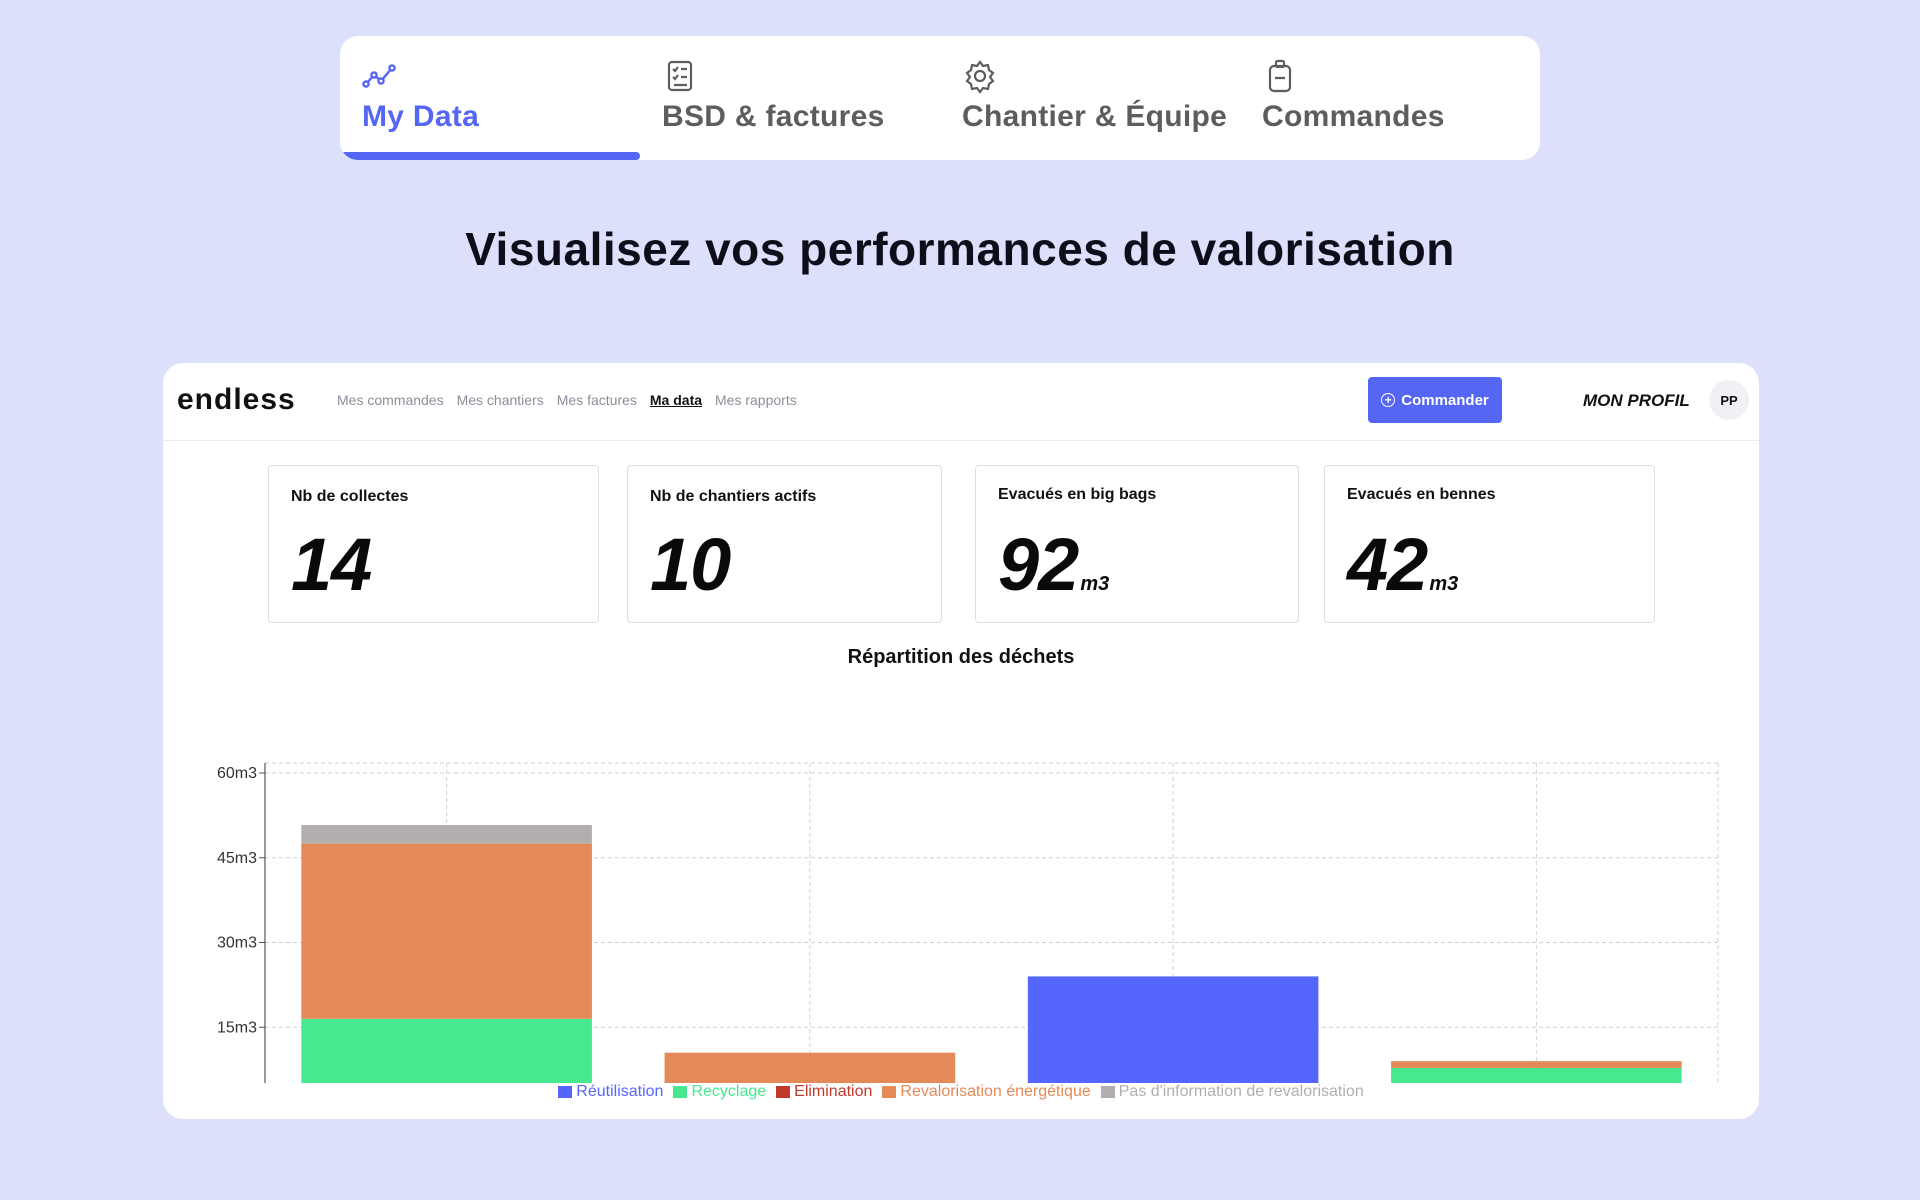 This screenshot has width=1920, height=1200. What do you see at coordinates (1445, 400) in the screenshot?
I see `commander-button-label: Commander` at bounding box center [1445, 400].